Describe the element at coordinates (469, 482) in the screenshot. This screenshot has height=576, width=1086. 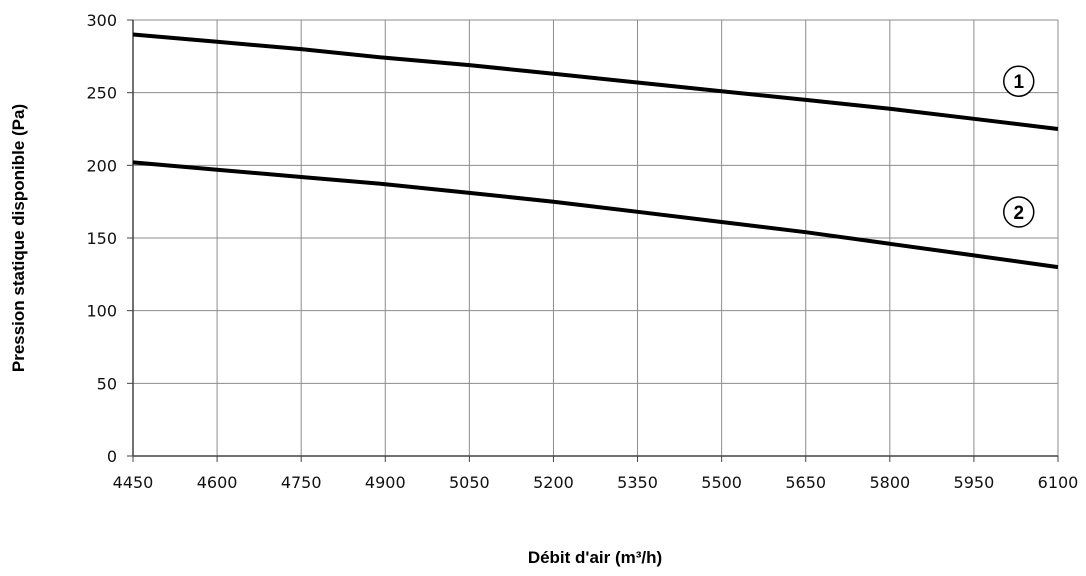
I see `x-tick-label-4: 5050` at that location.